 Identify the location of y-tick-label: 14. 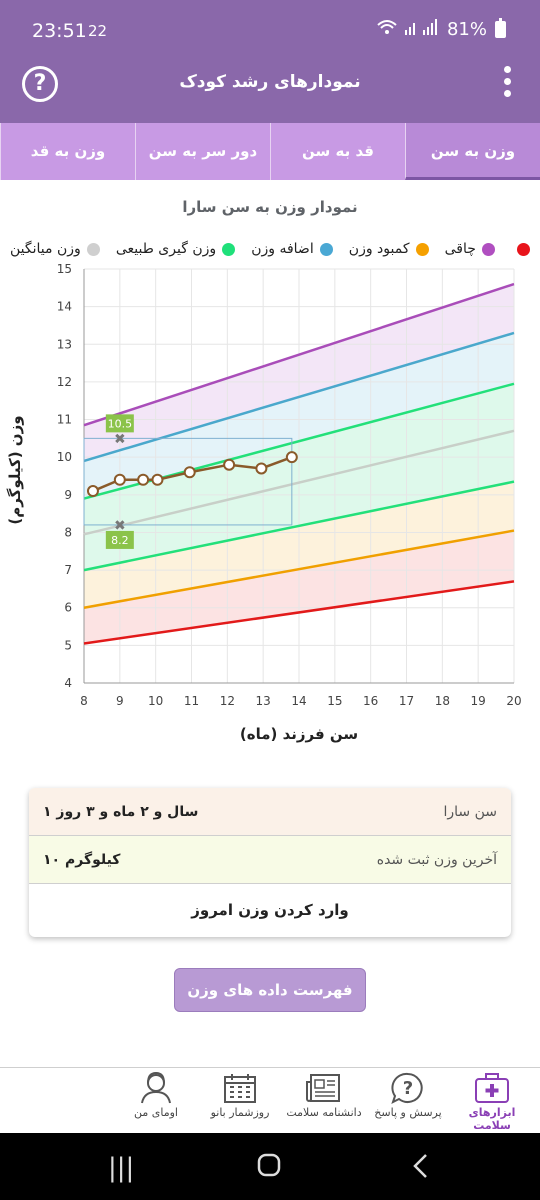
(64, 307).